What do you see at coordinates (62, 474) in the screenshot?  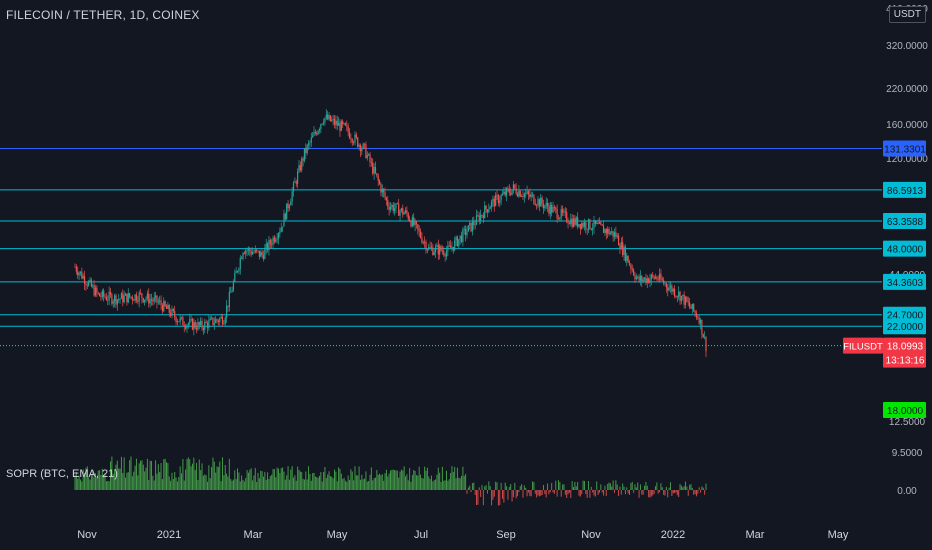 I see `indicator-label: SOPR (BTC, EMA, 21)` at bounding box center [62, 474].